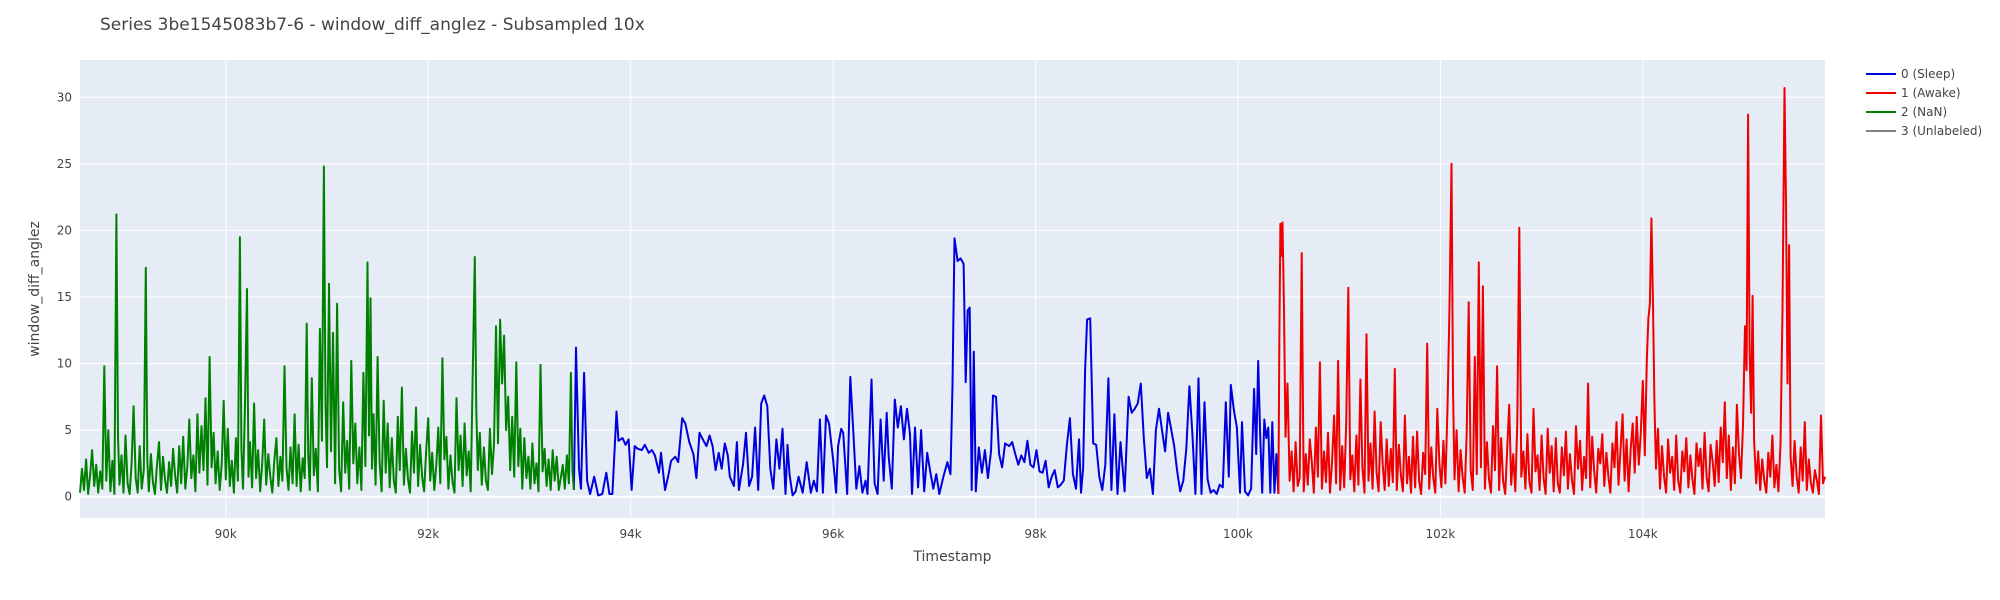 The height and width of the screenshot is (600, 2000). Describe the element at coordinates (1924, 112) in the screenshot. I see `legend-label-2: 2 (NaN)` at that location.